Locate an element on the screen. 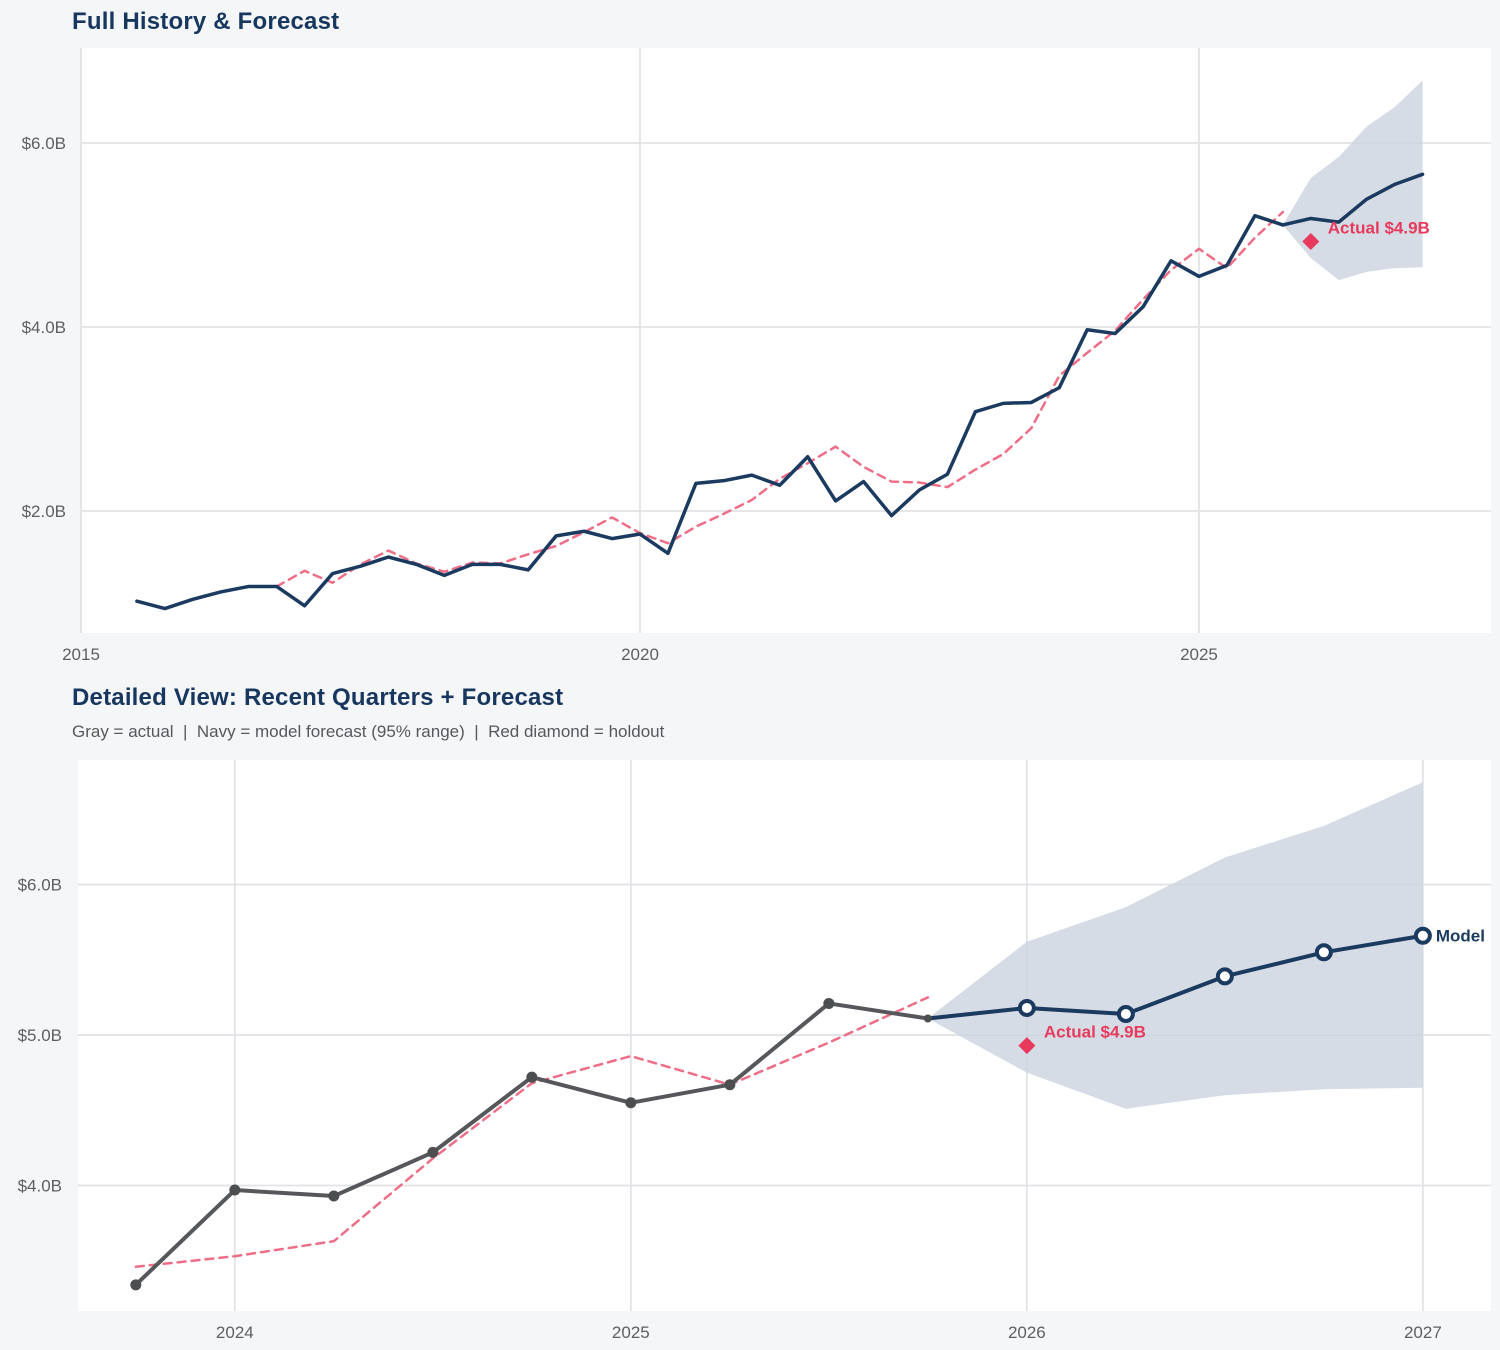 The image size is (1500, 1350). actual-last-point is located at coordinates (927, 1018).